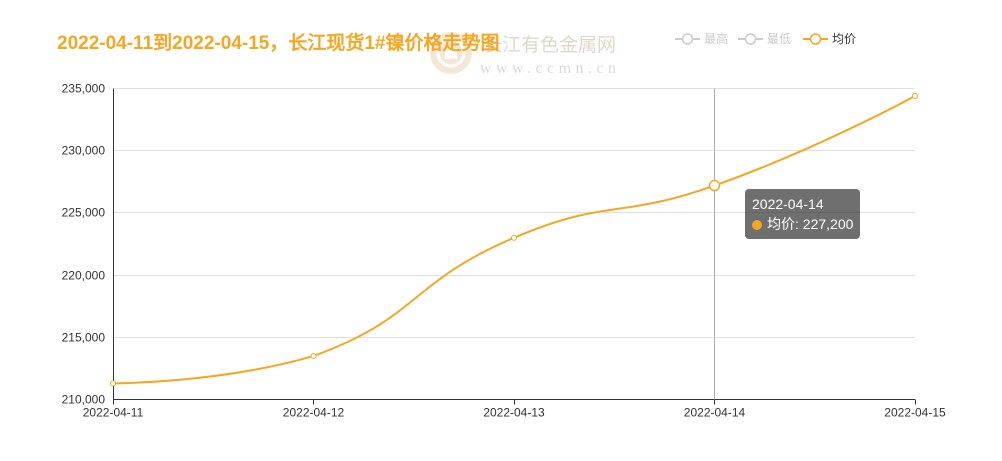 The image size is (1002, 461). Describe the element at coordinates (915, 413) in the screenshot. I see `x-tick-label: 2022-04-15` at that location.